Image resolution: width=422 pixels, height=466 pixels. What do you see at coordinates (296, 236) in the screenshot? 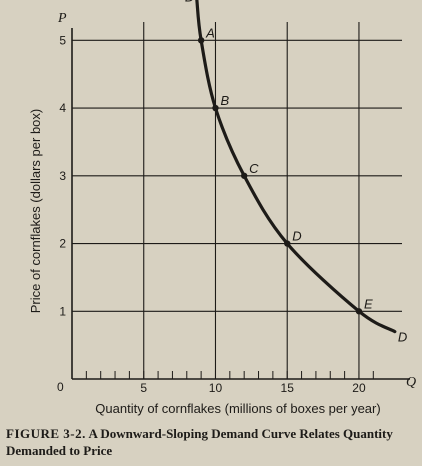
I see `point-label-D: D` at bounding box center [296, 236].